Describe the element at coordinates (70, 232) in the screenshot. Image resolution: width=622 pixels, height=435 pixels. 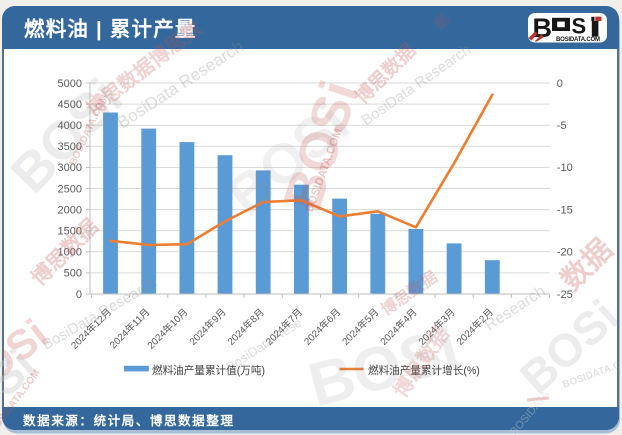
I see `svg-text: 1500` at that location.